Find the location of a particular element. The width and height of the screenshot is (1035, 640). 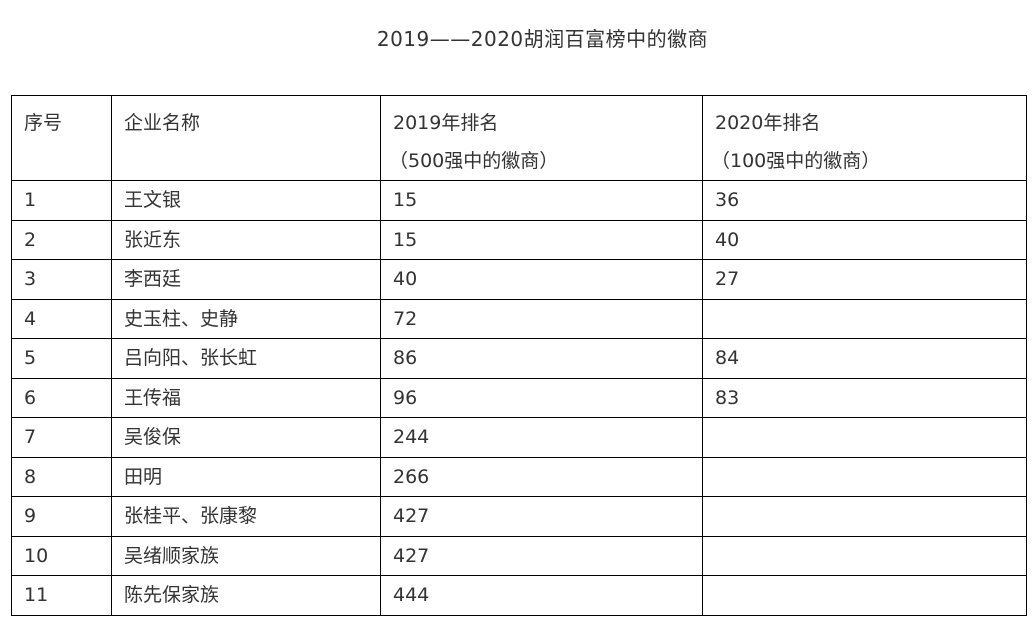

header-index: 序号 is located at coordinates (61, 138).